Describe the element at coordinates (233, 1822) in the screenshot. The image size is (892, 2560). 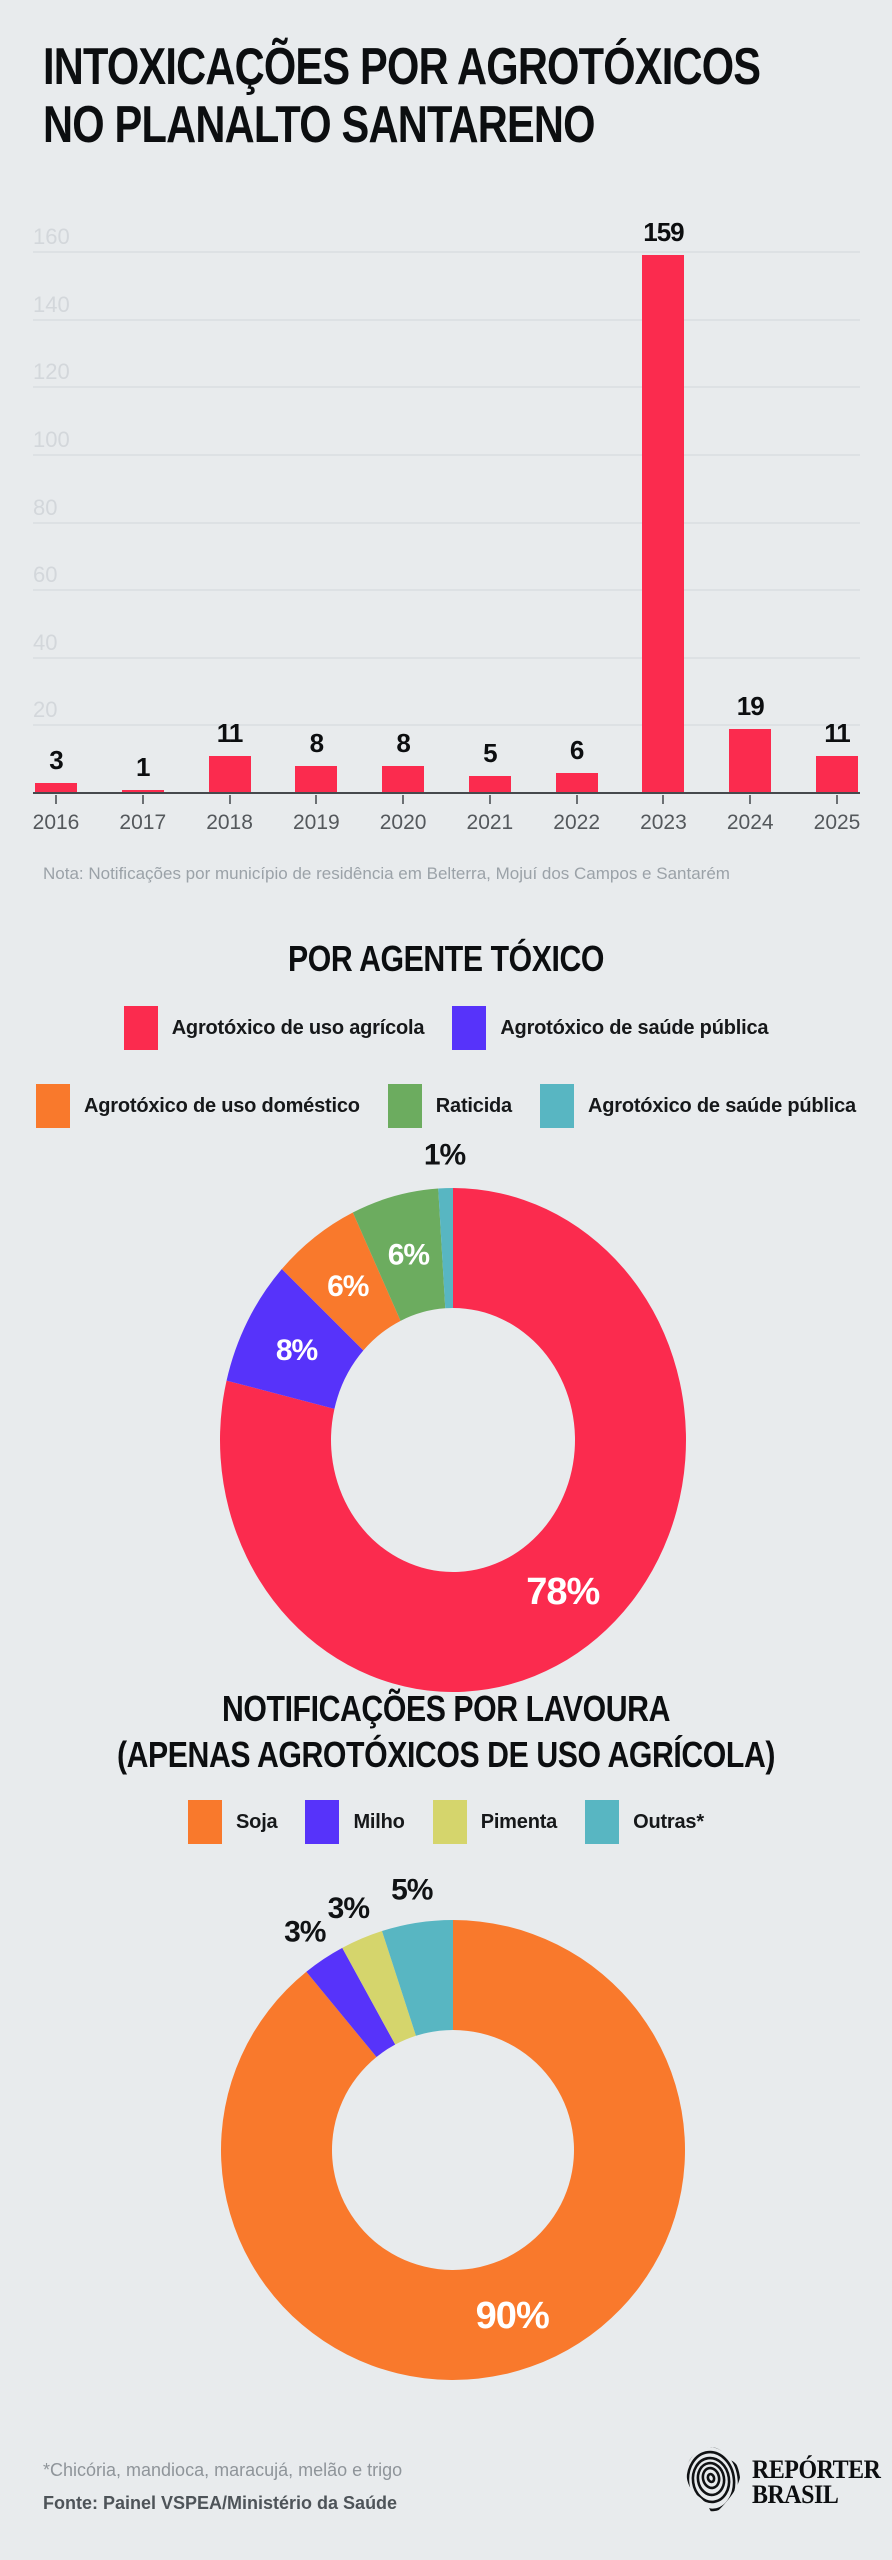
I see `legend-item: Soja` at that location.